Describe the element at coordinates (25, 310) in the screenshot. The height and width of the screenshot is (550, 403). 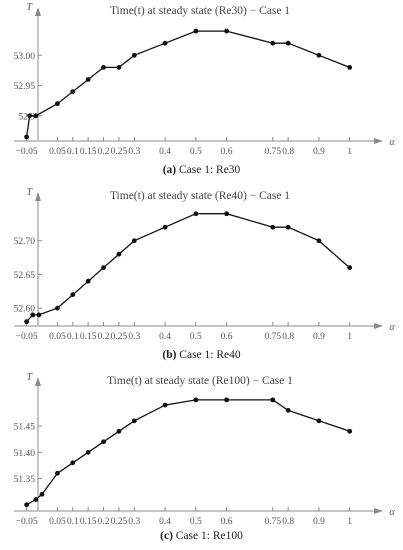
I see `y-tick-label: 52.60` at that location.